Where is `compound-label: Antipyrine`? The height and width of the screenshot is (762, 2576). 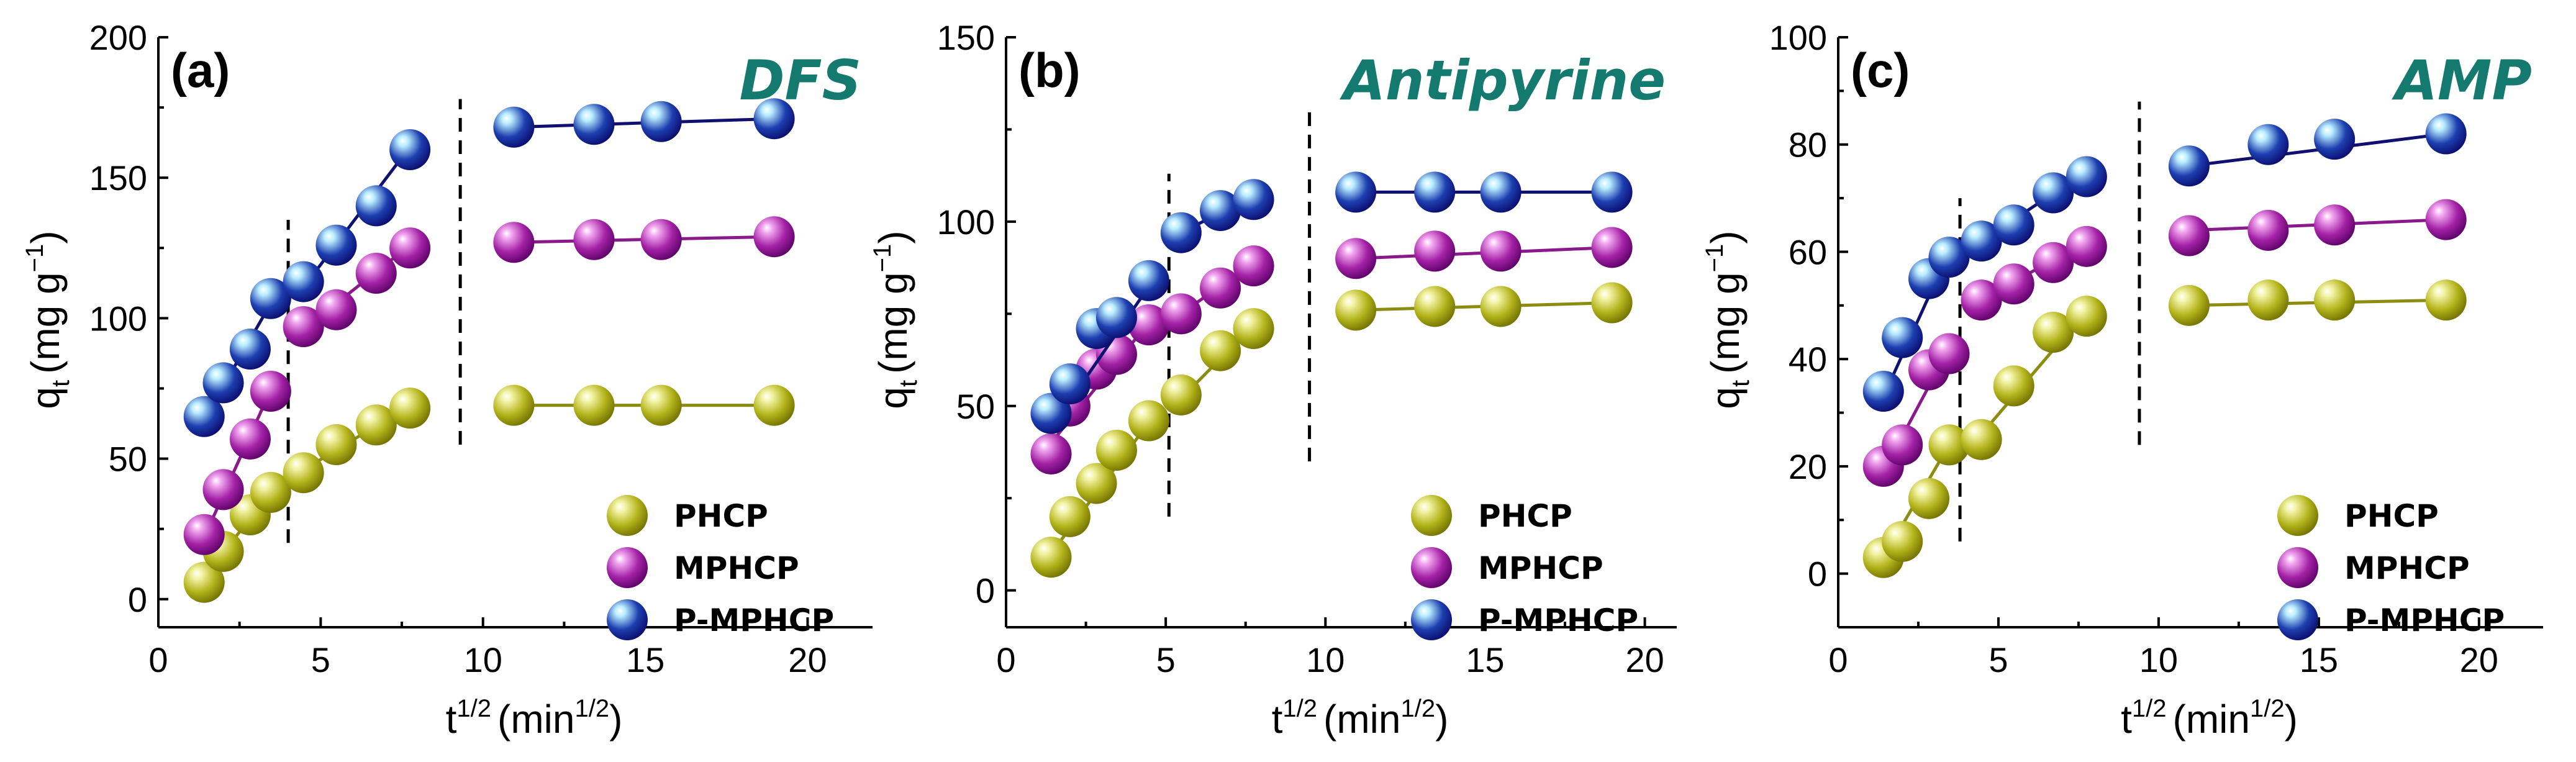 compound-label: Antipyrine is located at coordinates (1503, 80).